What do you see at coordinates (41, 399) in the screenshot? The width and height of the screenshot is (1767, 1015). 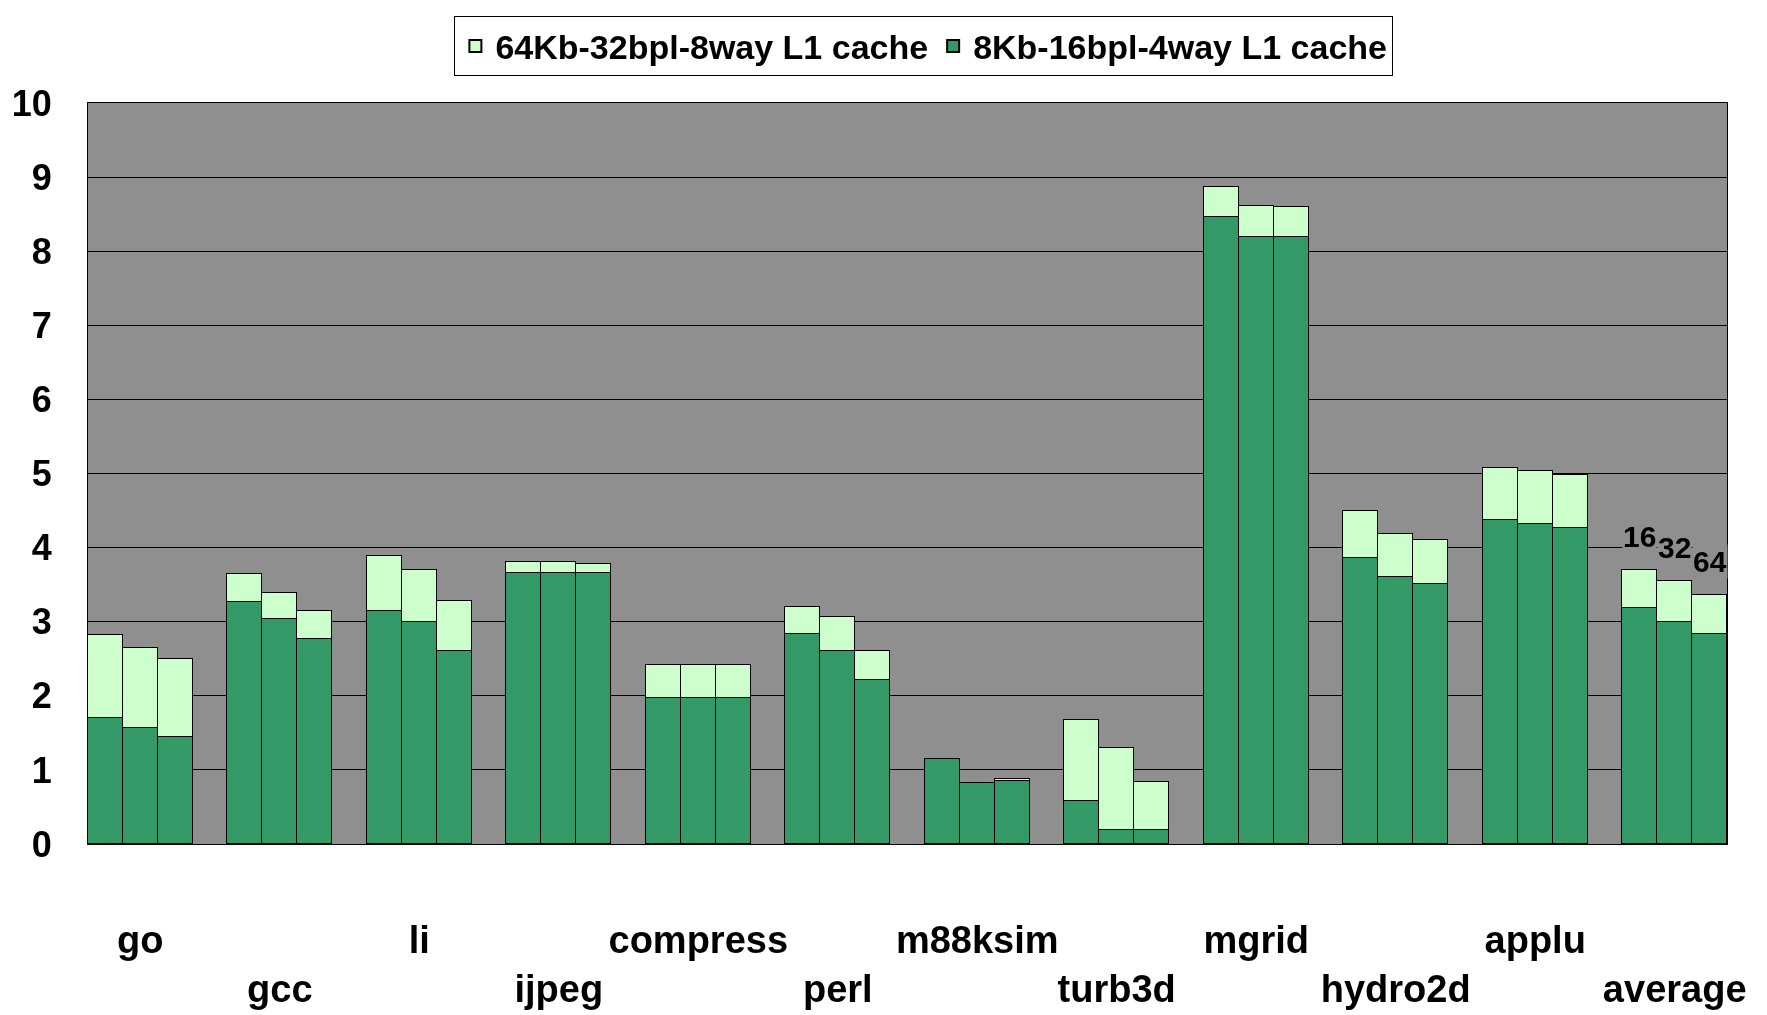 I see `y-tick-label: 6` at bounding box center [41, 399].